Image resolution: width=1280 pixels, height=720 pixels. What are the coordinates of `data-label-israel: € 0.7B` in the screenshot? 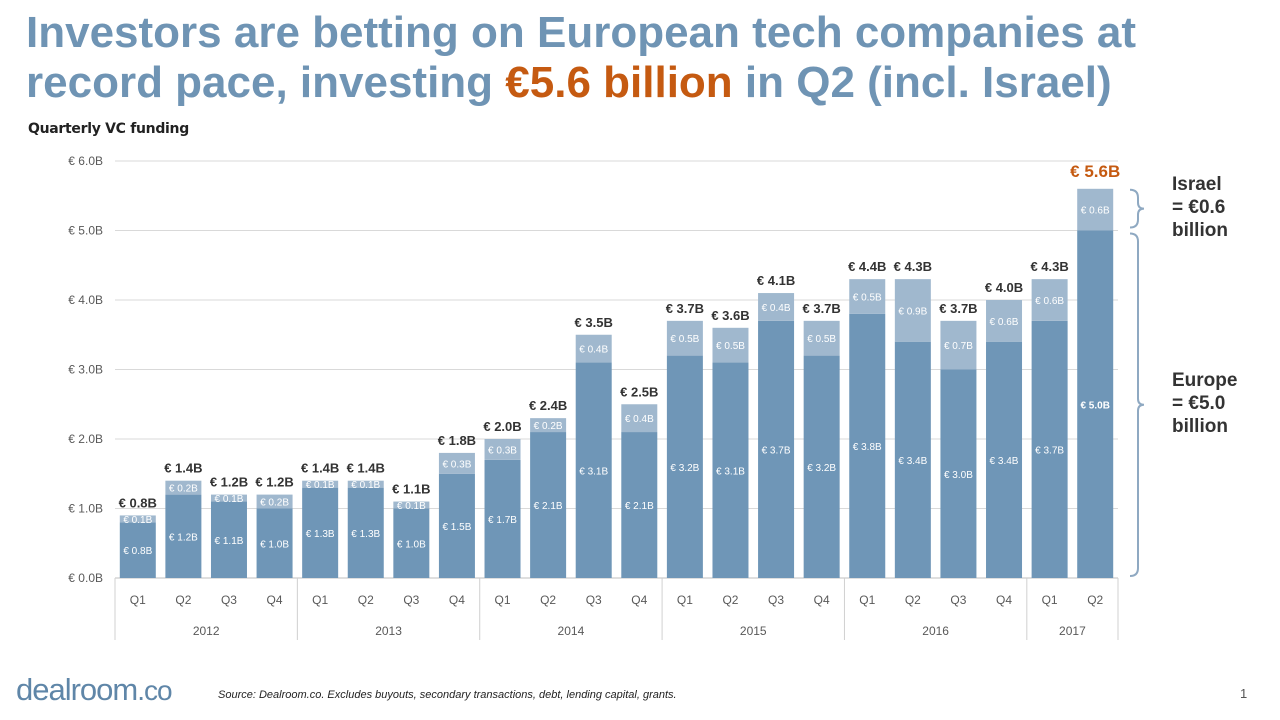 It's located at (958, 346).